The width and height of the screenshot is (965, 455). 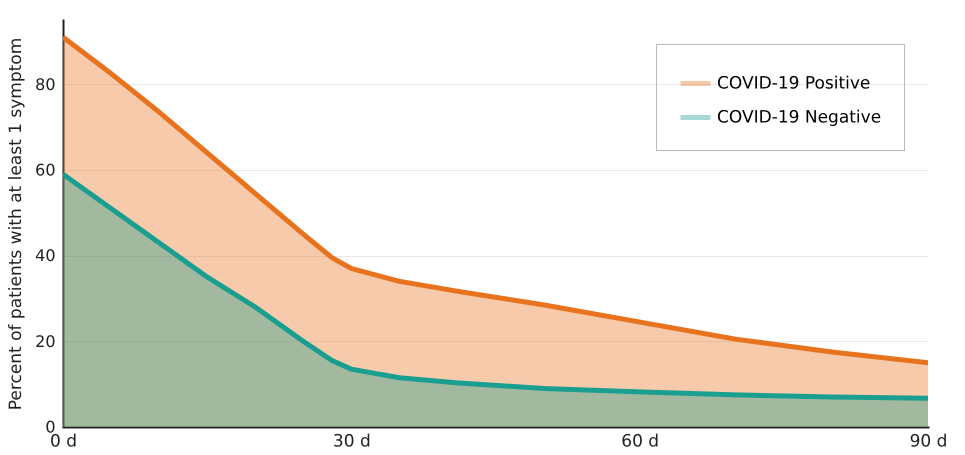 I want to click on y-tick-label: 60, so click(x=45, y=170).